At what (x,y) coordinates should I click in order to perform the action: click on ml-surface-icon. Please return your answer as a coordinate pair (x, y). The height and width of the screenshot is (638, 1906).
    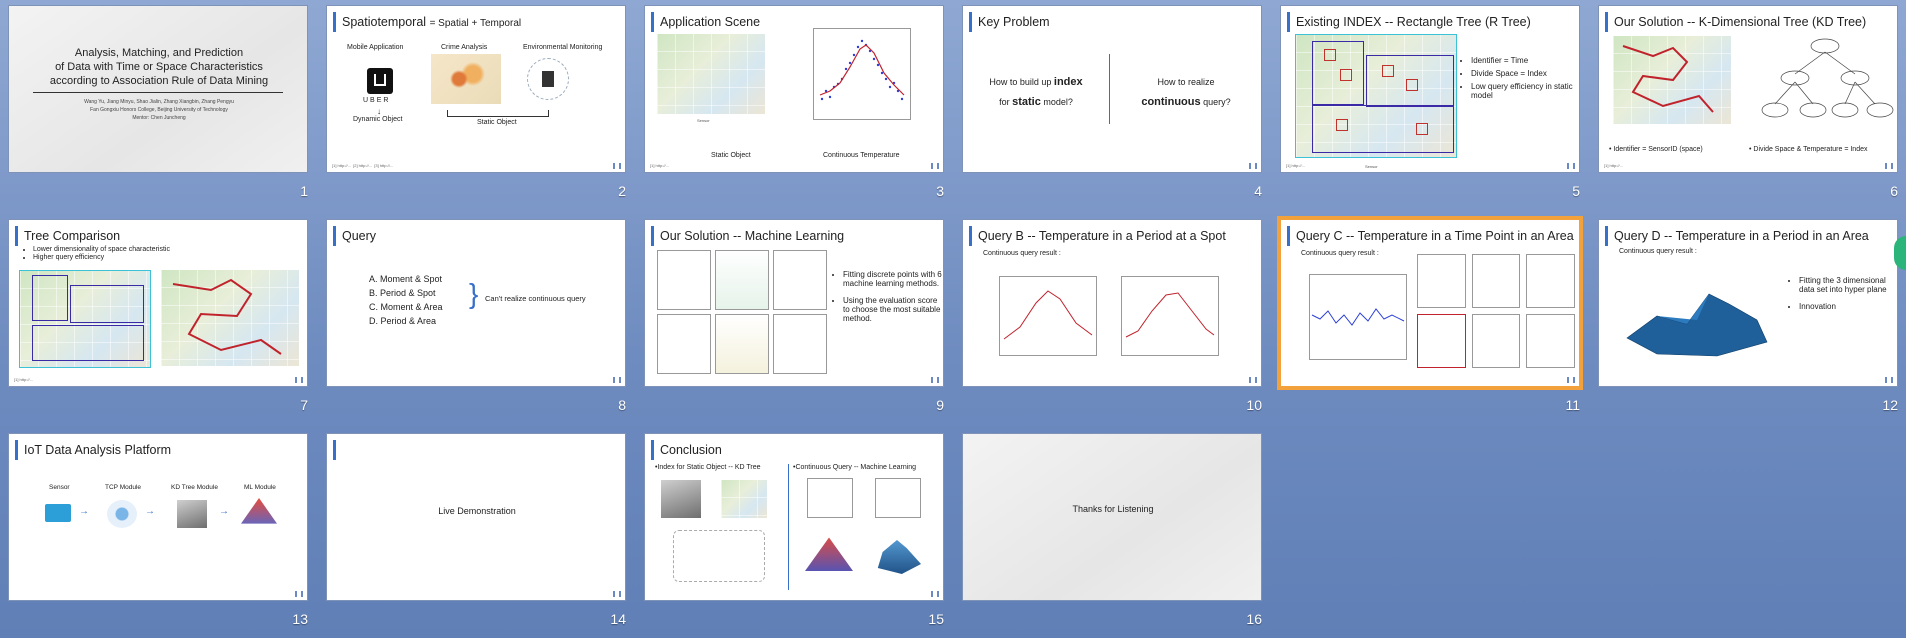
    Looking at the image, I should click on (259, 511).